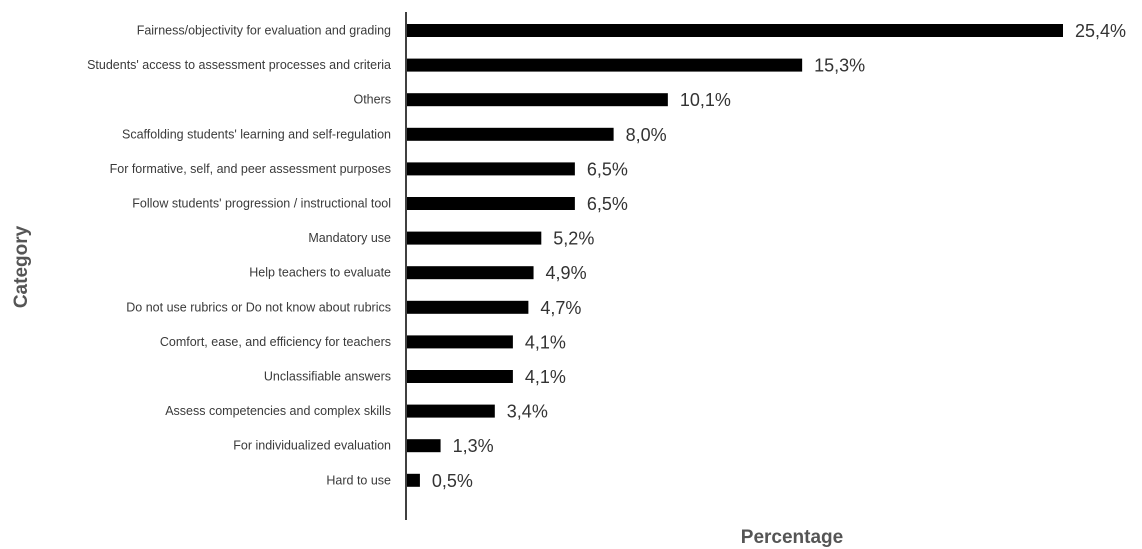  I want to click on x-axis-title: Percentage, so click(792, 537).